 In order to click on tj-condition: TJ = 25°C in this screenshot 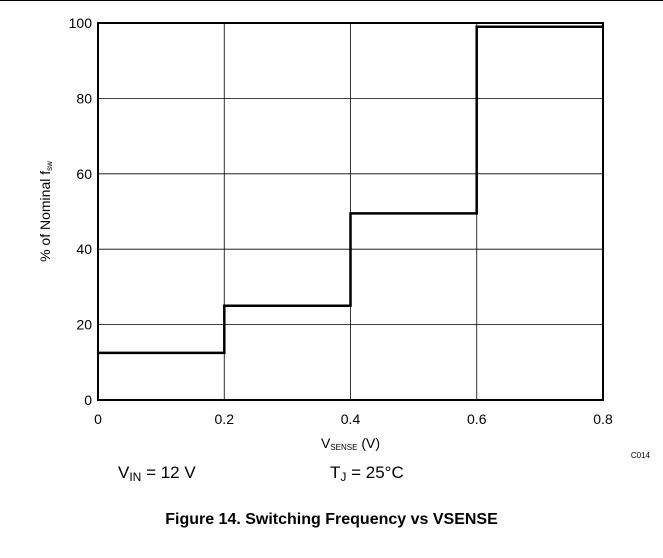, I will do `click(367, 473)`.